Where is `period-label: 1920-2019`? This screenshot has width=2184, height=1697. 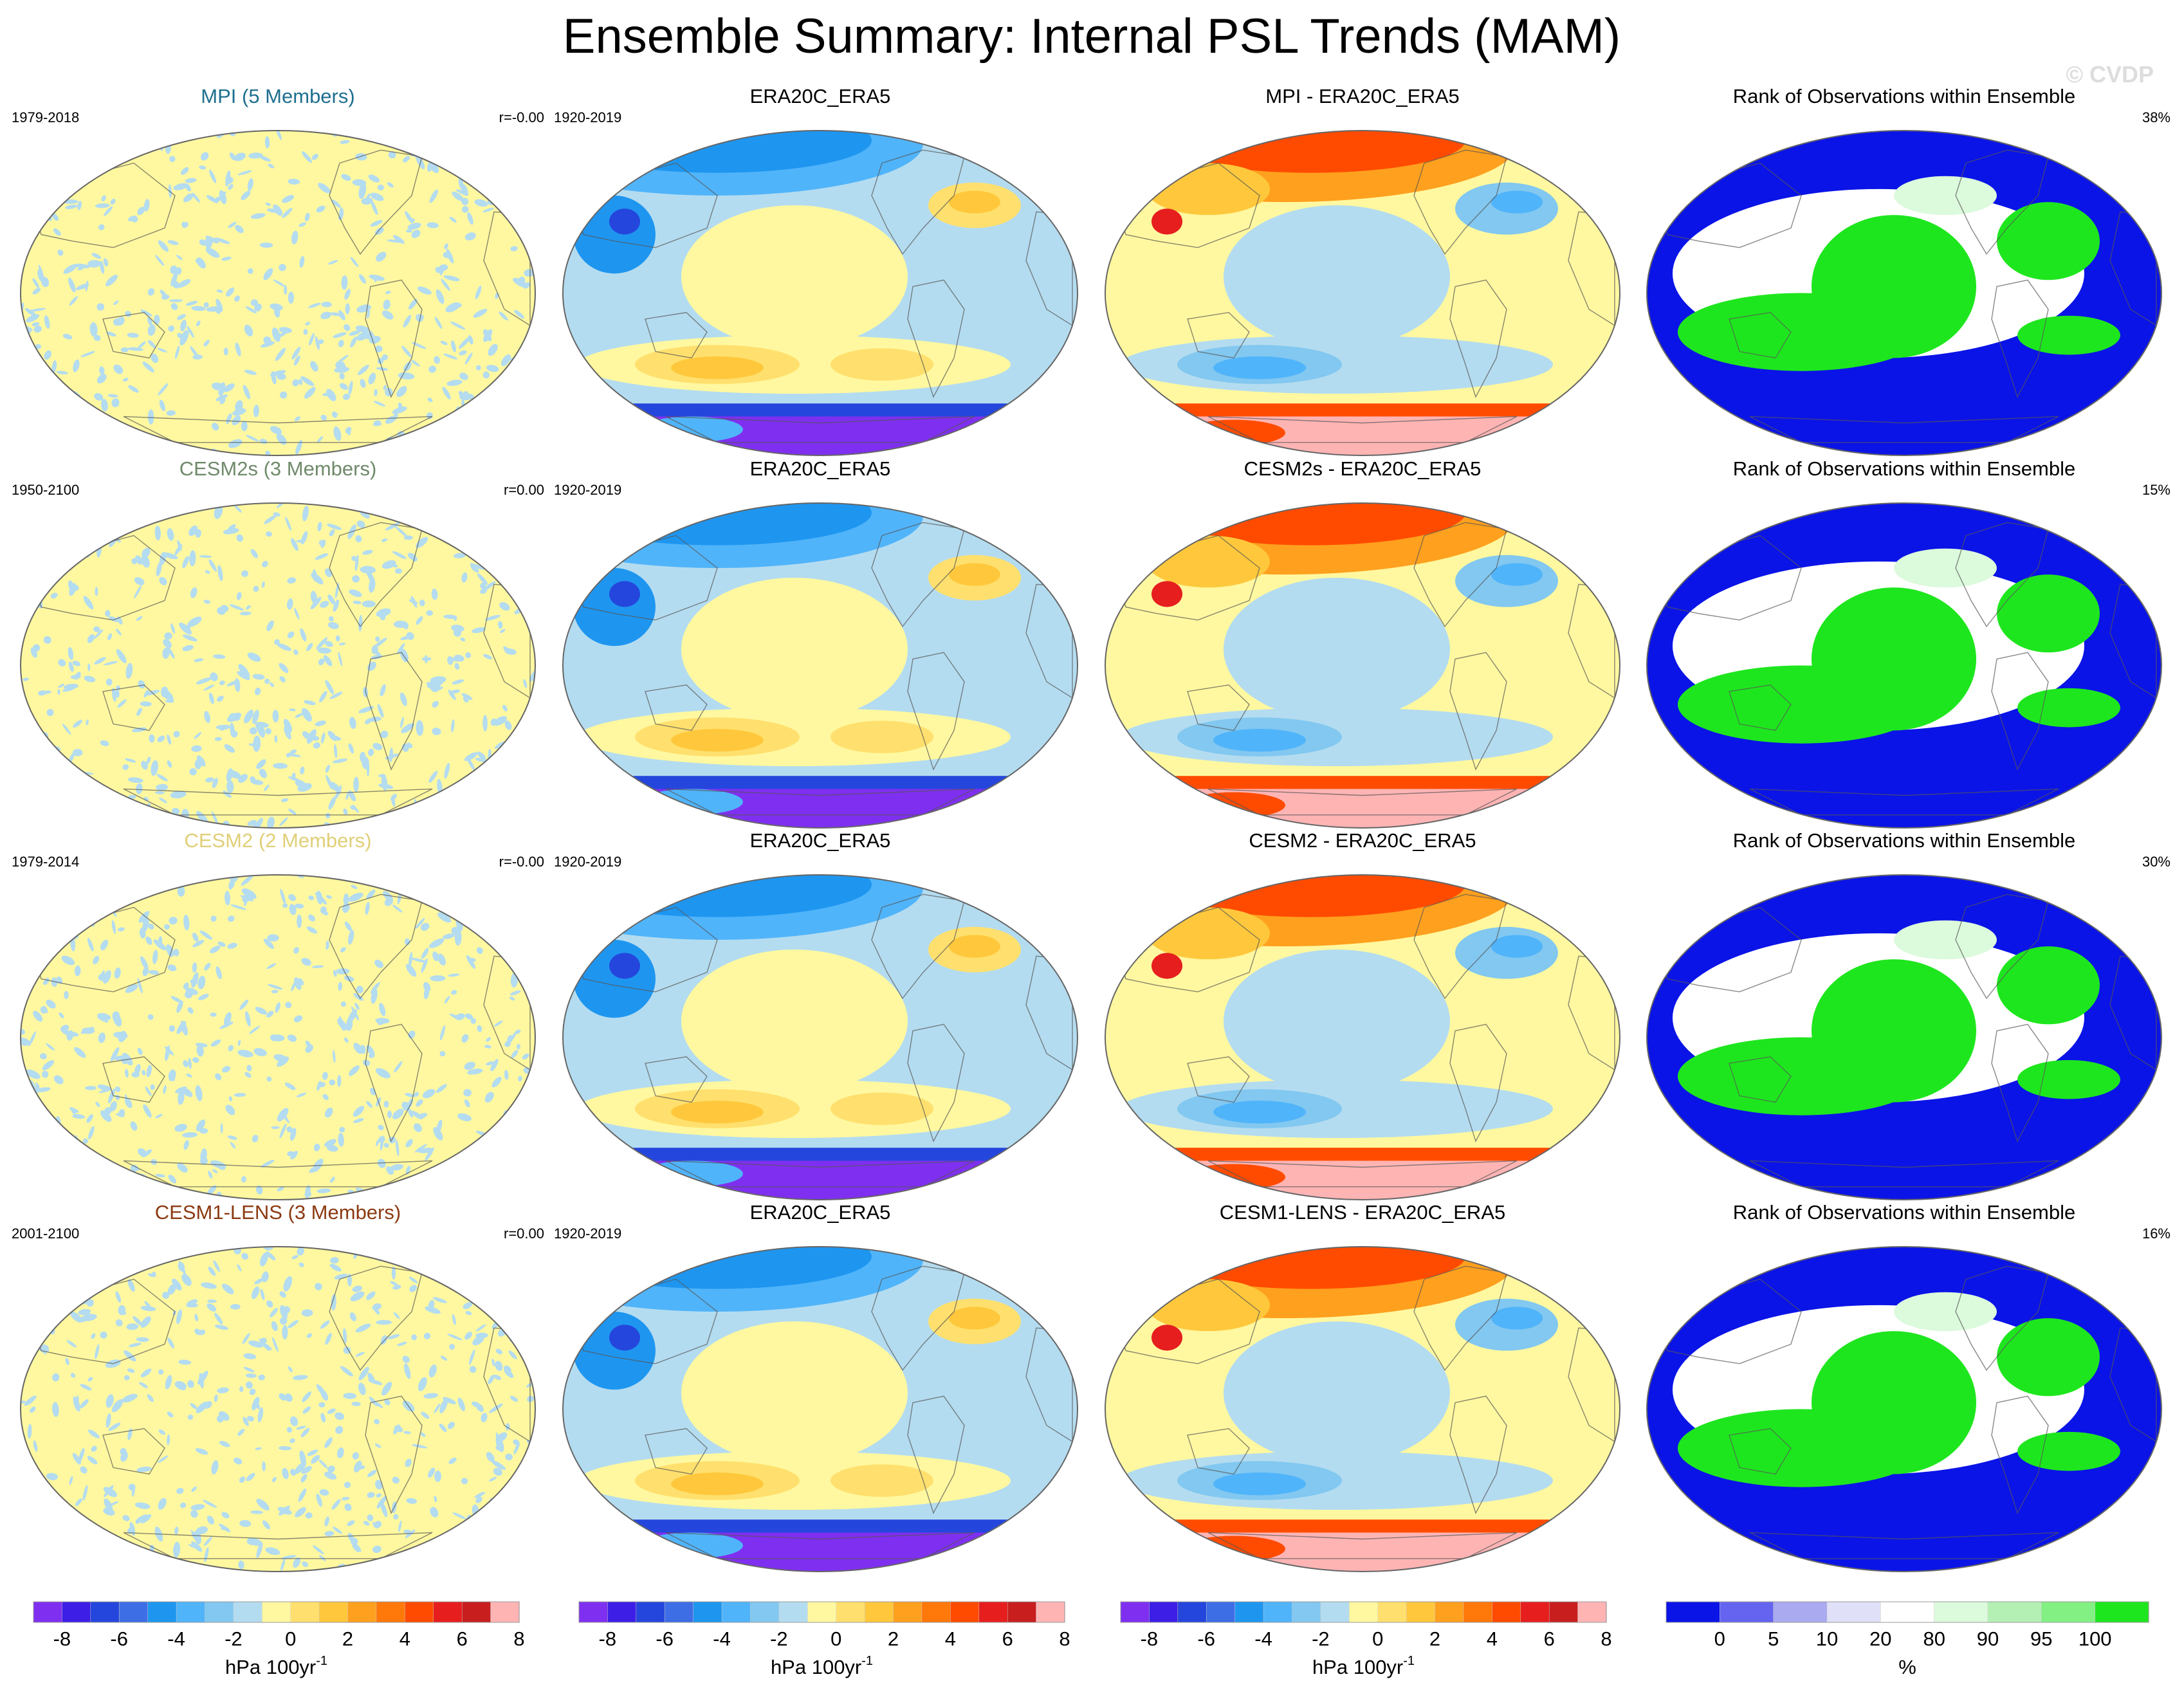 period-label: 1920-2019 is located at coordinates (588, 117).